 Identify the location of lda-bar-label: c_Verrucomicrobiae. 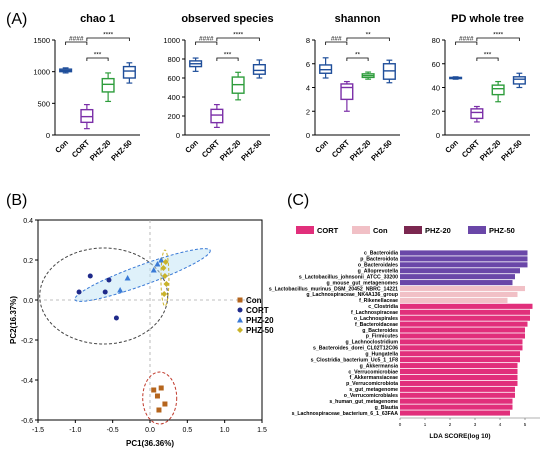
(373, 372).